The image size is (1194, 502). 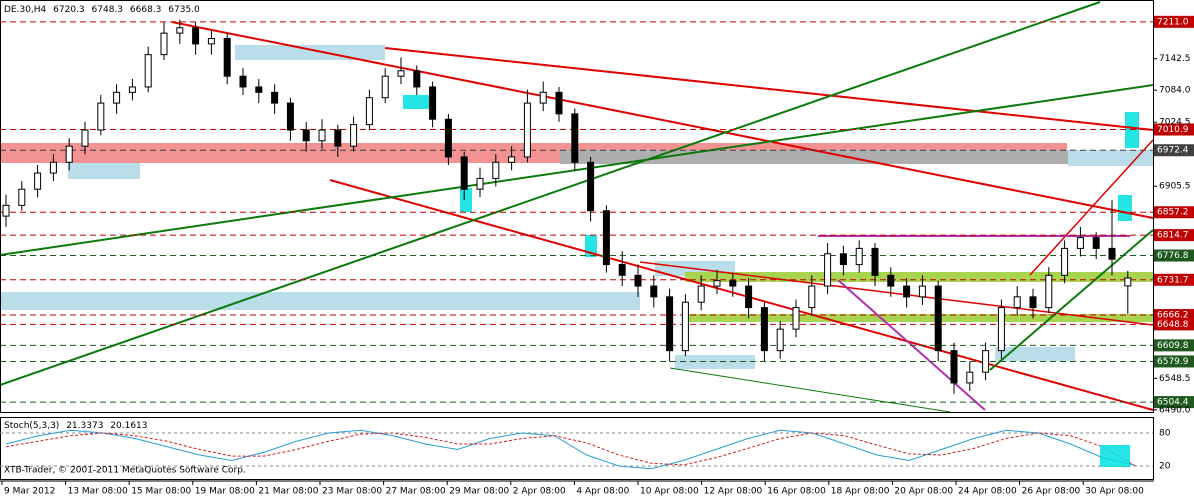 I want to click on stoch-main-value: 21.3373, so click(x=84, y=426).